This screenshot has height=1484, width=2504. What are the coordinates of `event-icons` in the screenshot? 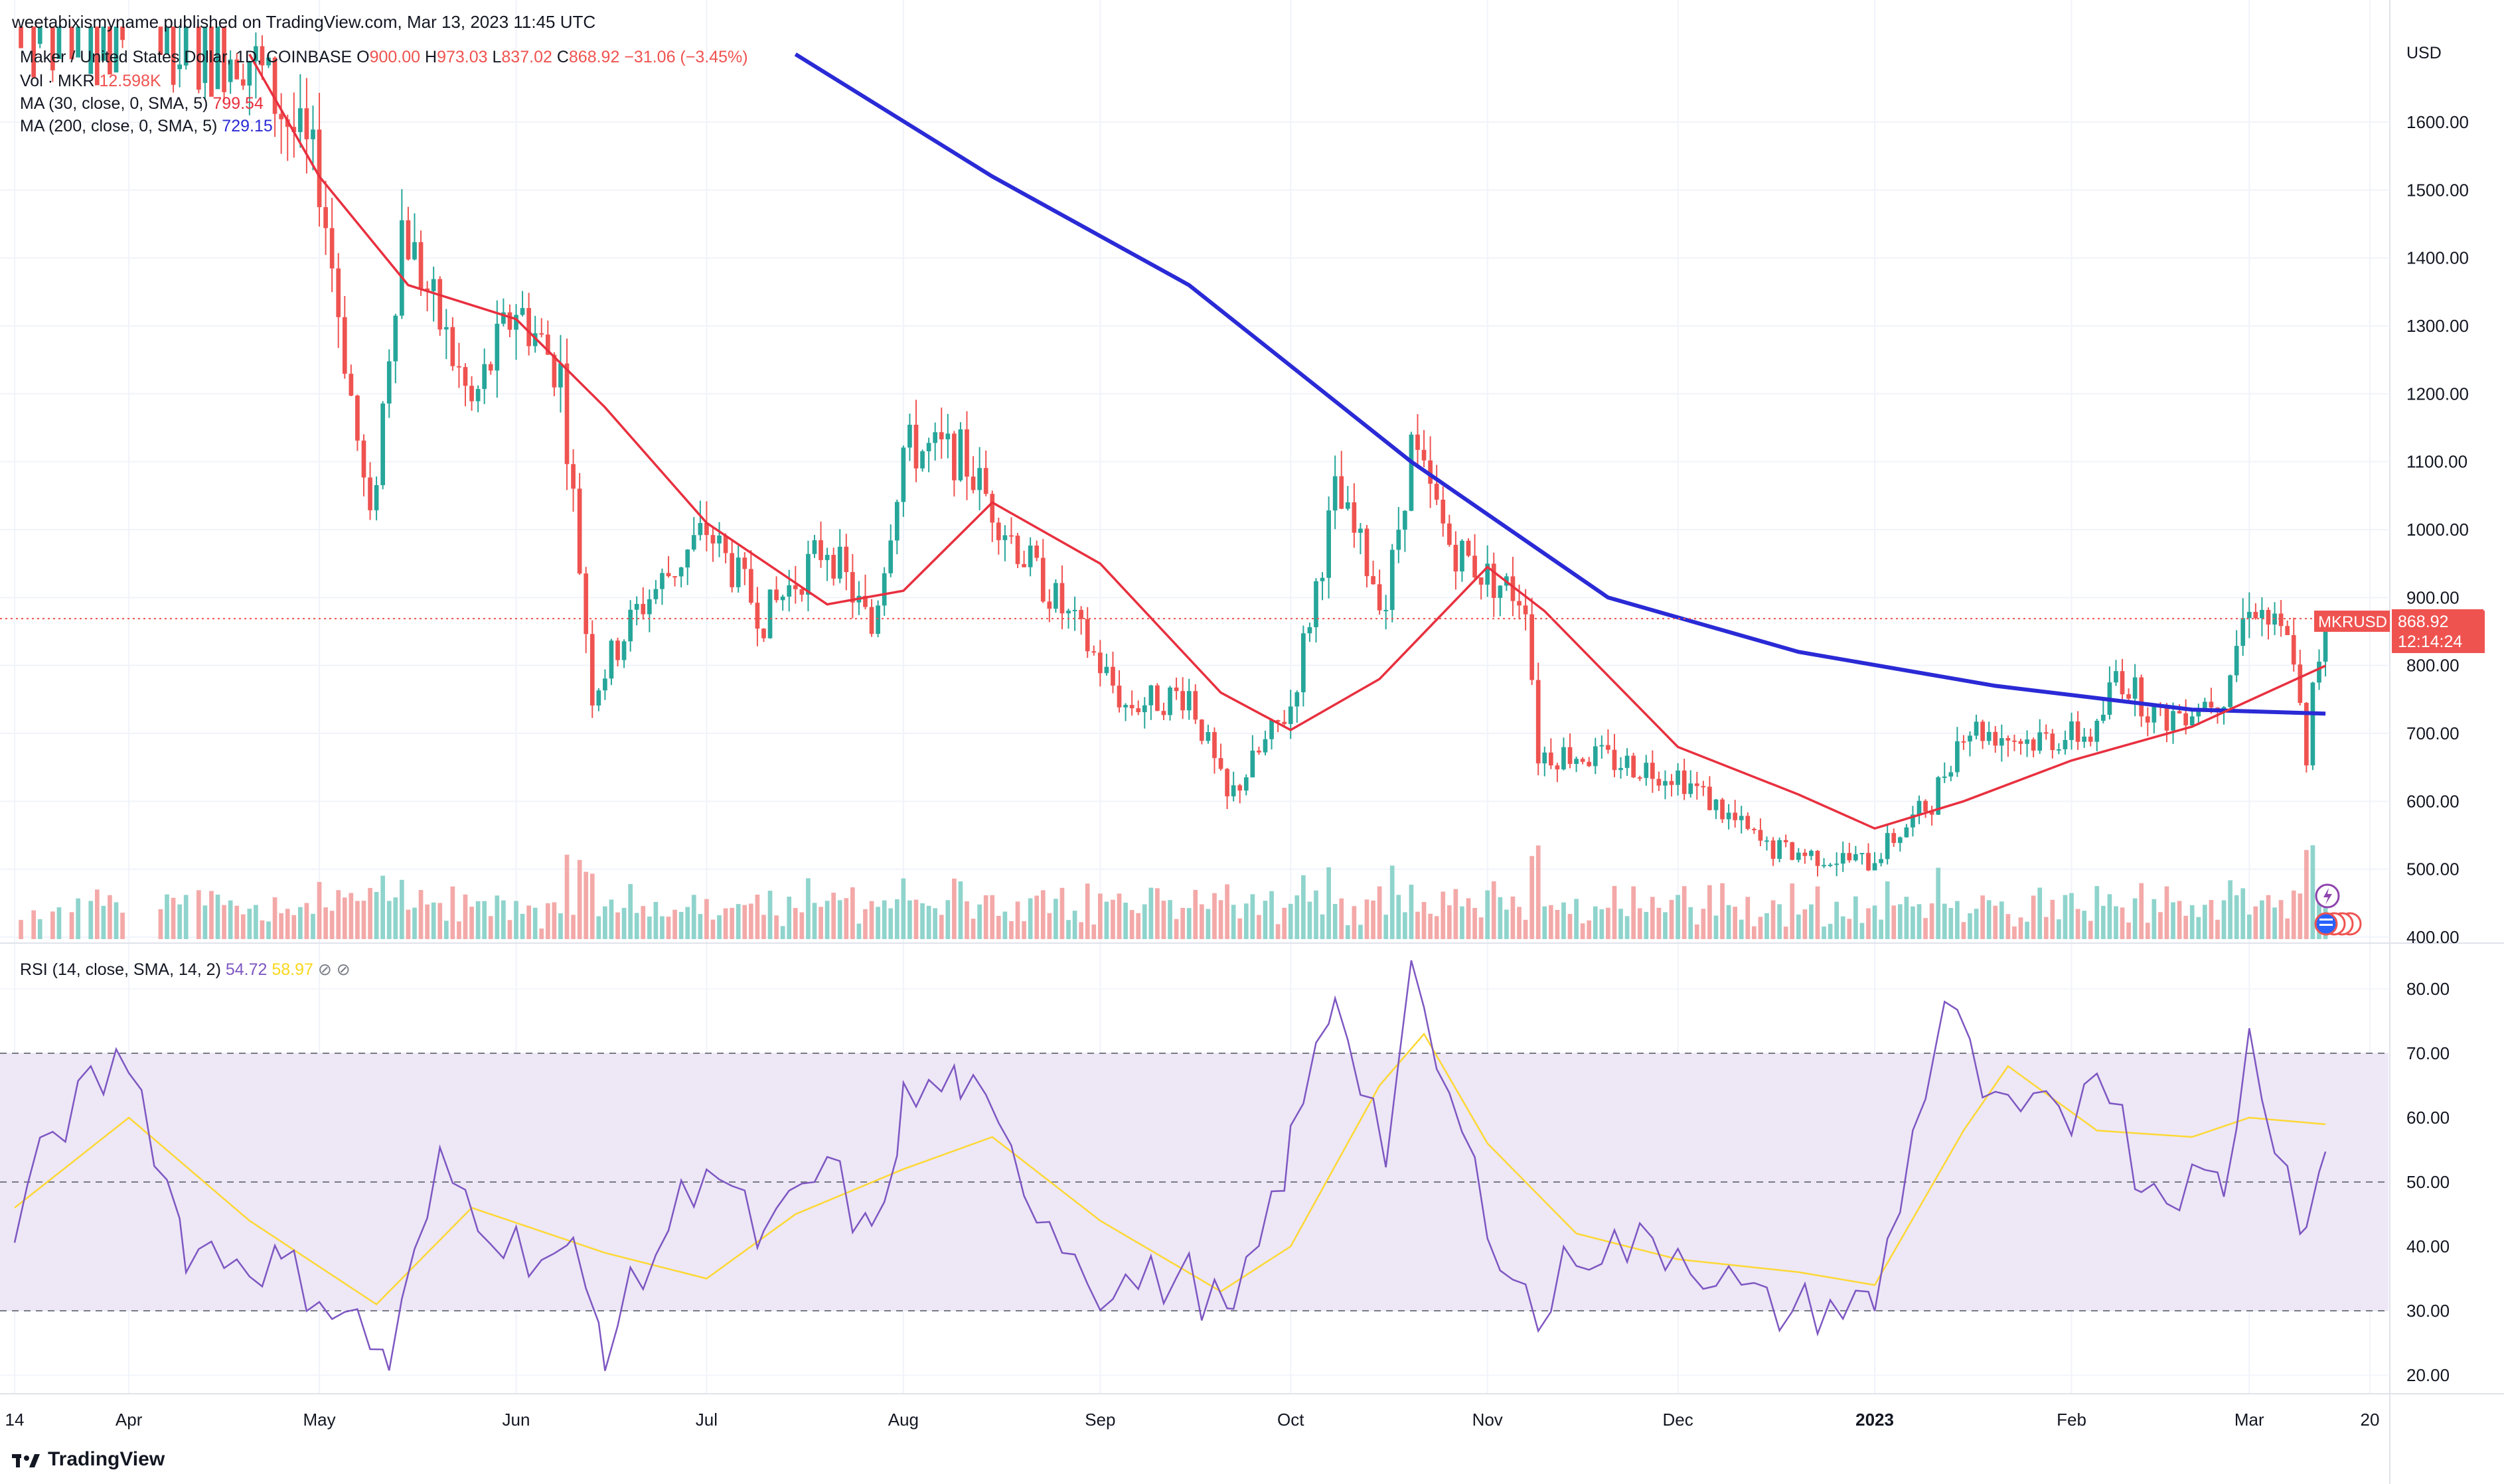 It's located at (2338, 909).